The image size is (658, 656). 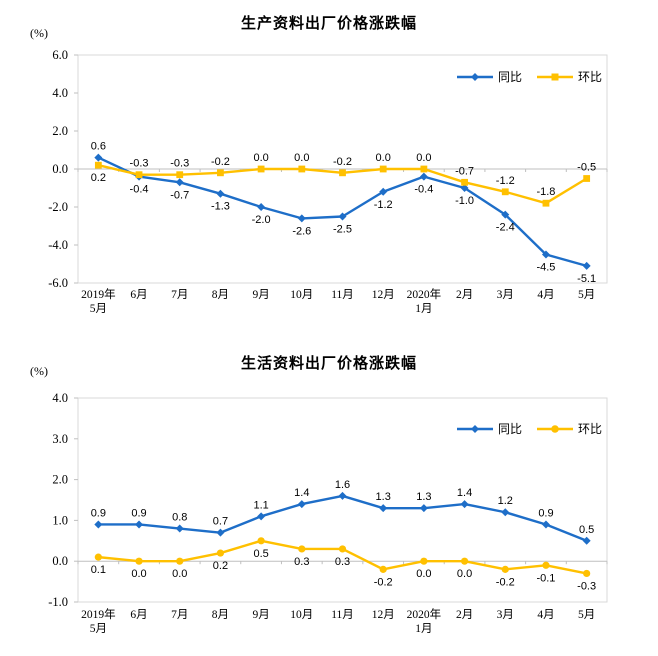 I want to click on x-axis: 2019年 5月 6月 7月 8月 9月 10月 11月 12月 2020年 1月 2月 3月 4月 5月, so click(x=342, y=597).